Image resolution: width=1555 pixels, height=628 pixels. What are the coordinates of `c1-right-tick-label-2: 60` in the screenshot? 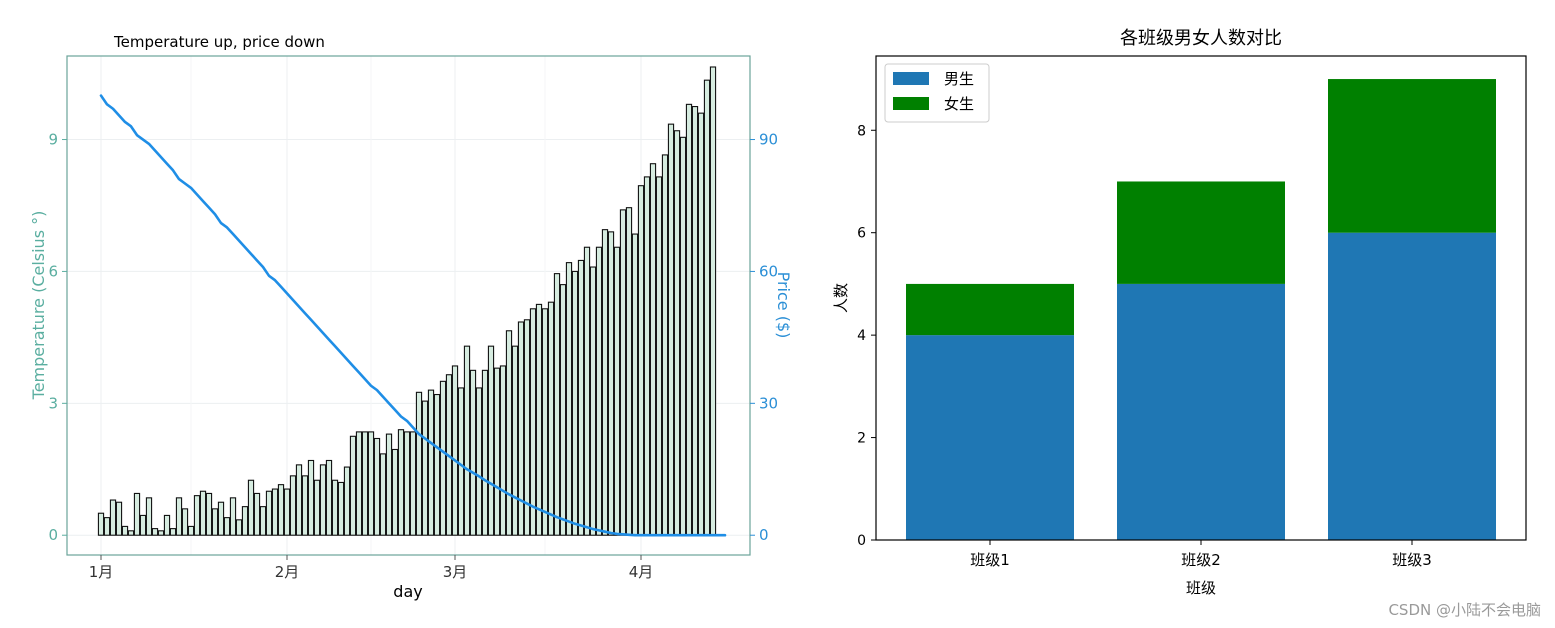 It's located at (768, 271).